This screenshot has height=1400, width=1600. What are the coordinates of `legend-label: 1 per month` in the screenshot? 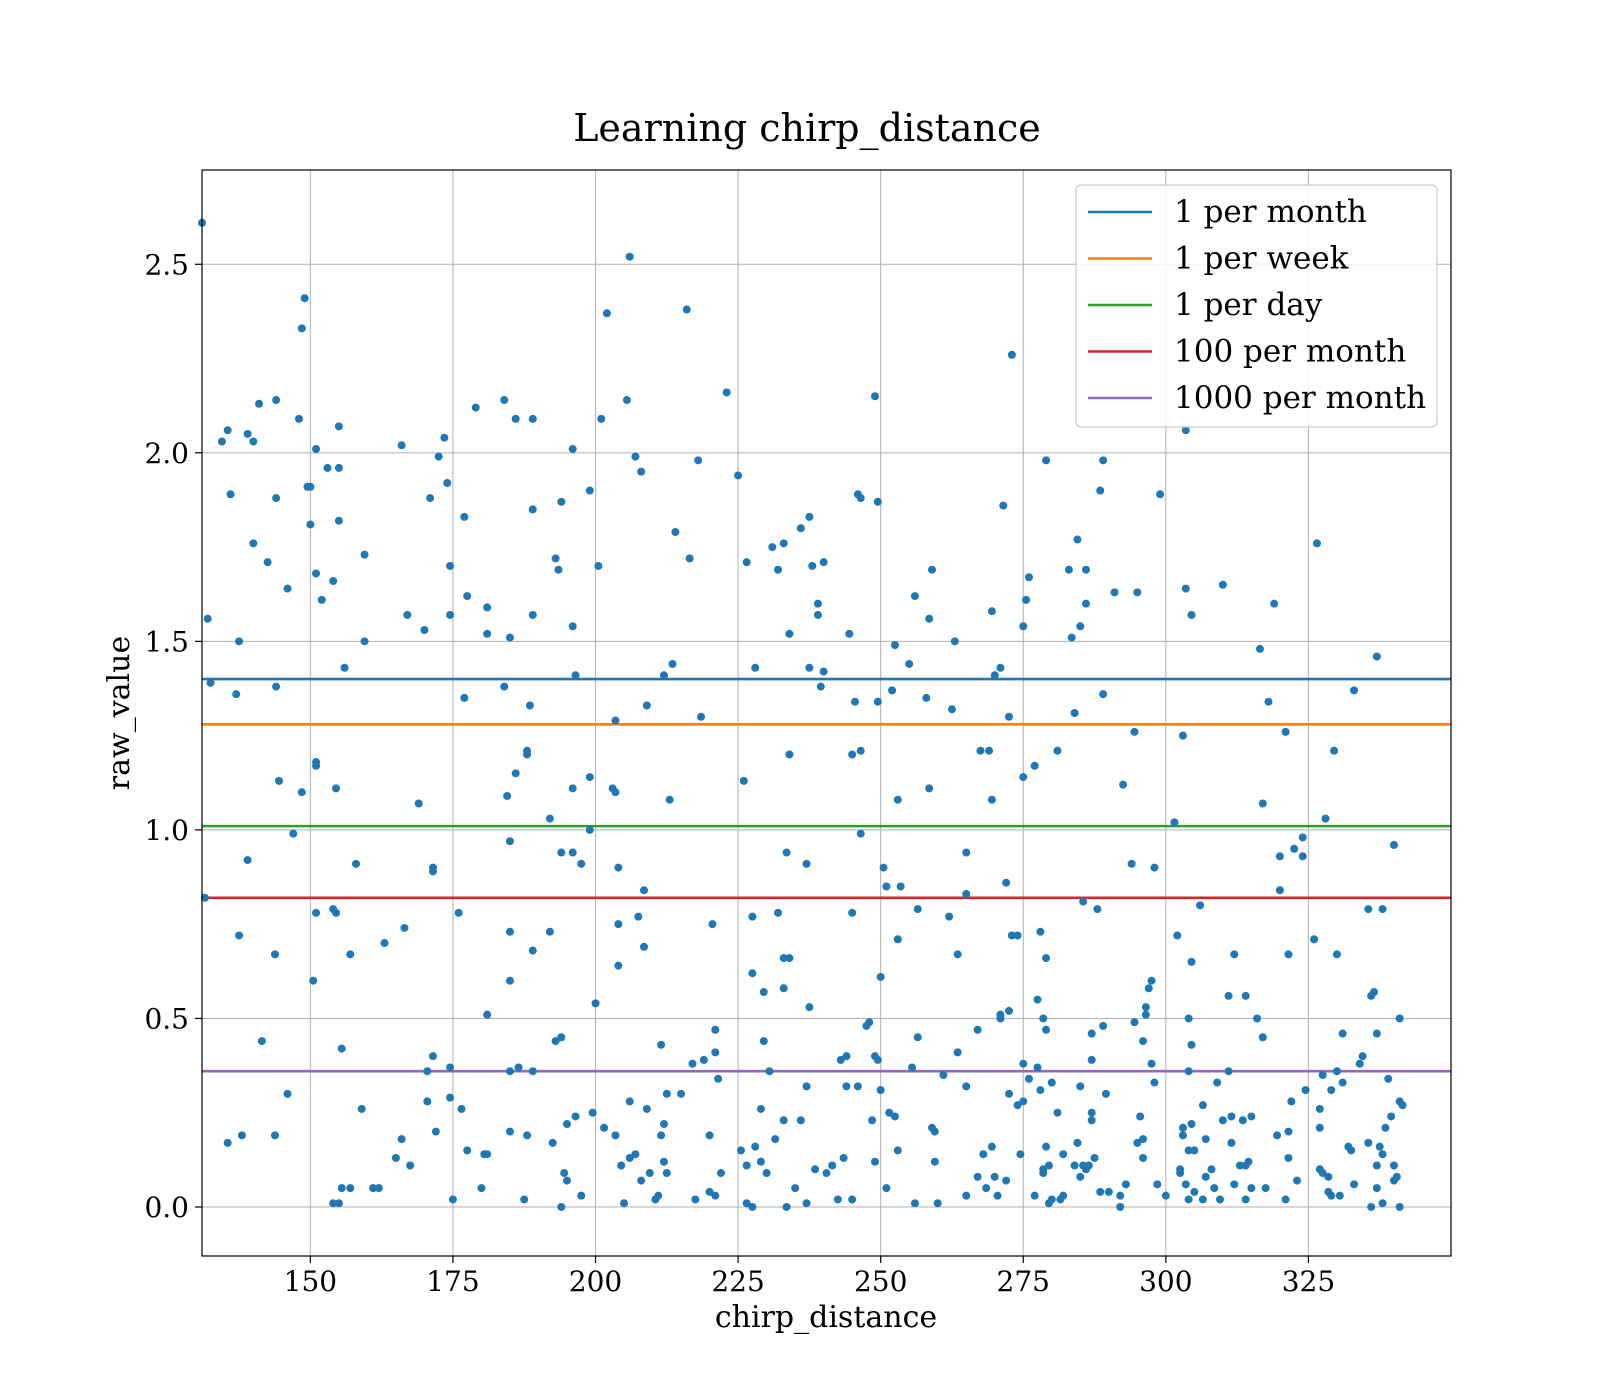 It's located at (1270, 212).